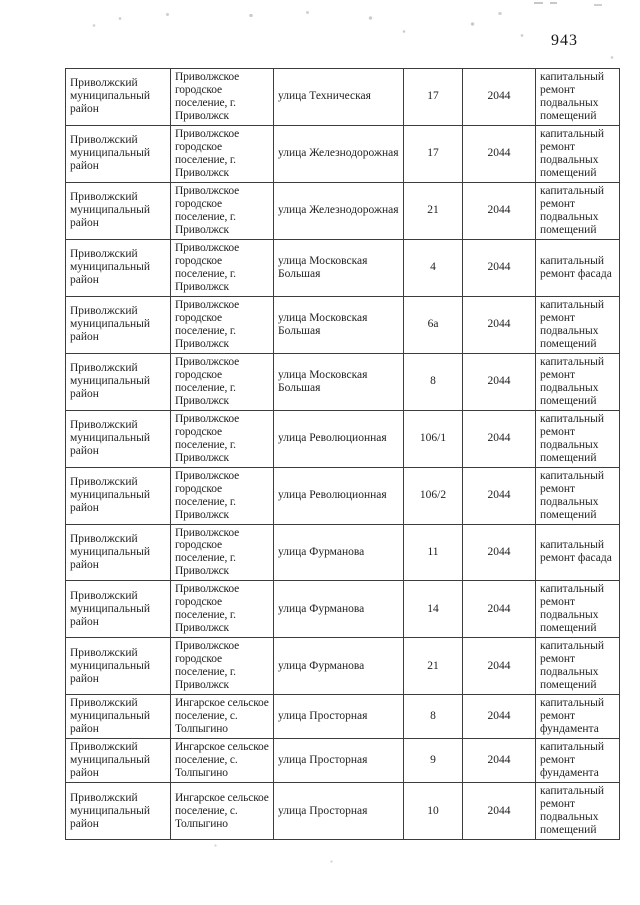 This screenshot has width=640, height=905. I want to click on house-number-cell: 14, so click(433, 609).